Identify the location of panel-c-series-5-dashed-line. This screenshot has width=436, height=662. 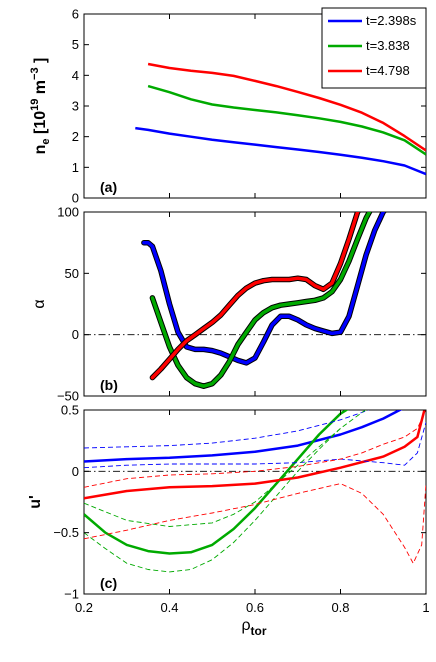
(255, 445).